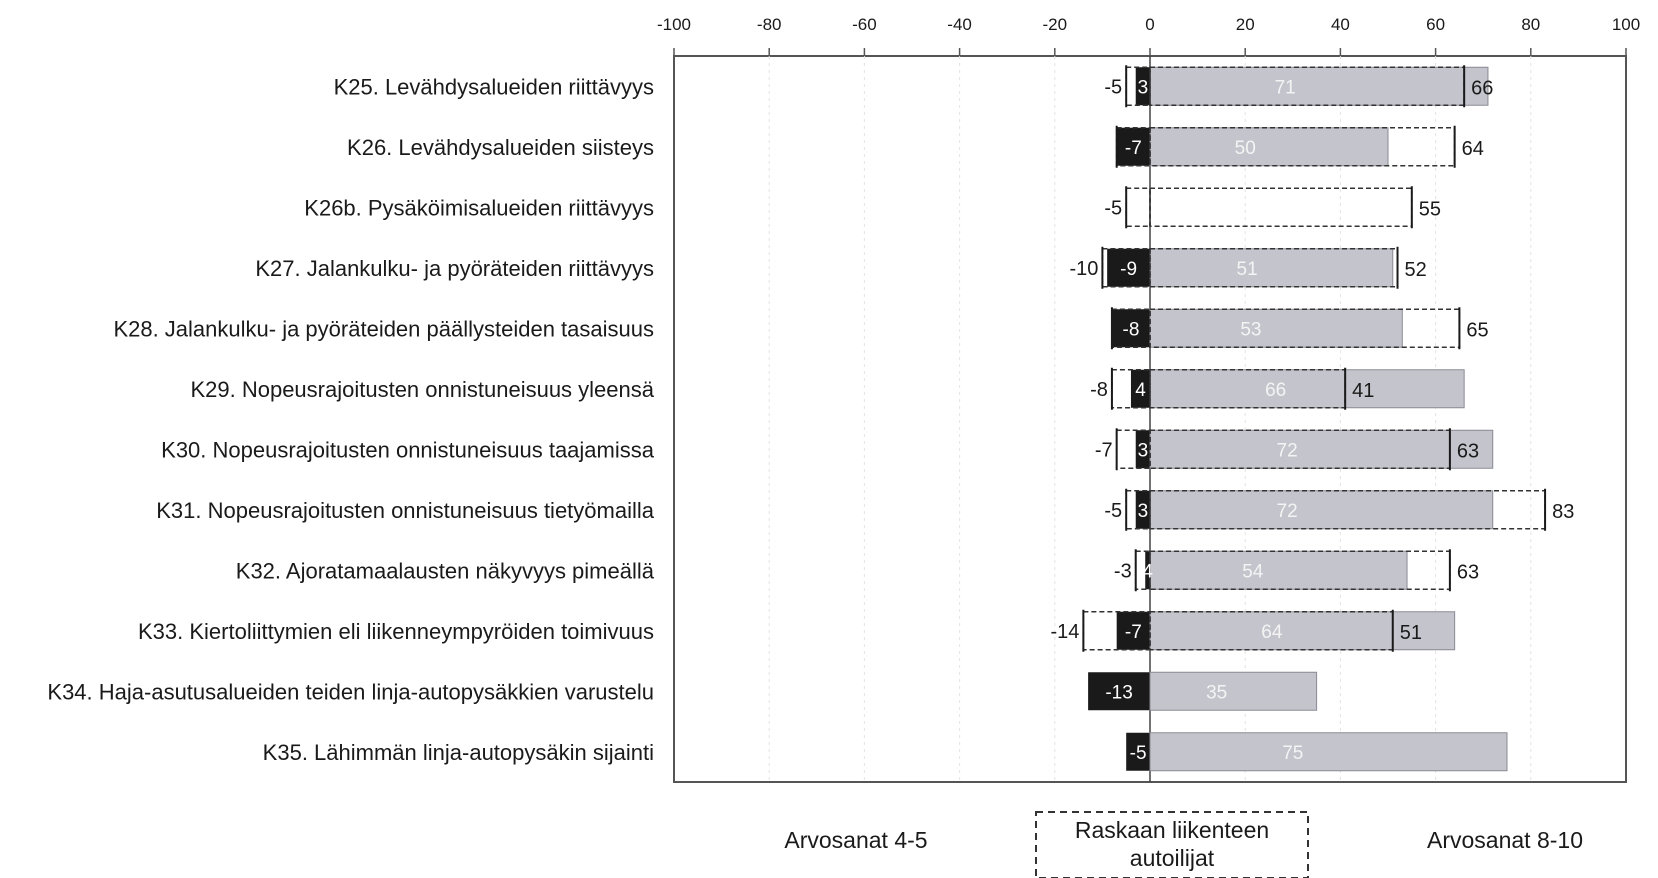 The width and height of the screenshot is (1658, 878). What do you see at coordinates (864, 24) in the screenshot?
I see `tick-label: -60` at bounding box center [864, 24].